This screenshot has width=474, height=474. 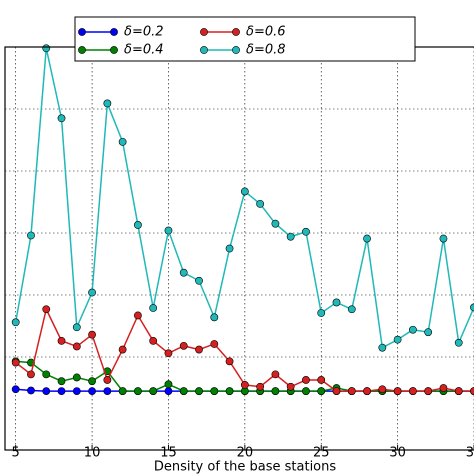 I want to click on legend: δ=0.2 δ=0.4 δ=0.6 δ=0.8, so click(x=245, y=39).